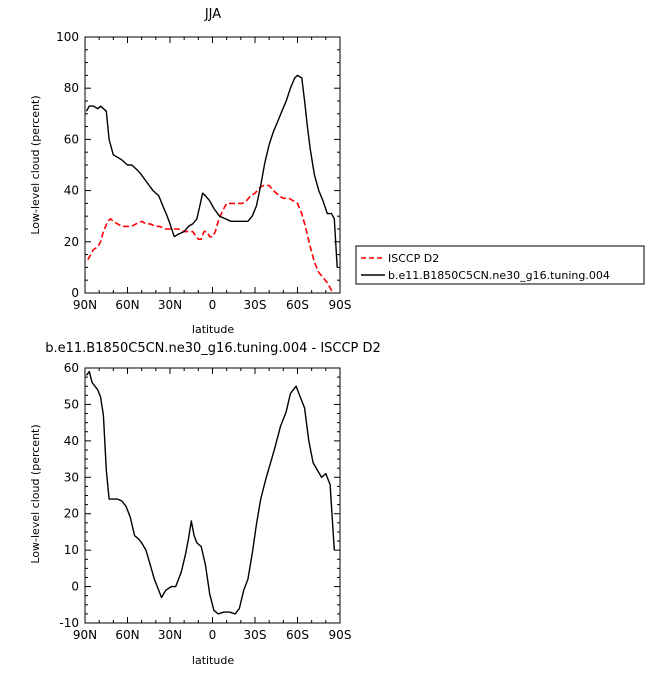  I want to click on top-plot-frame, so click(212, 165).